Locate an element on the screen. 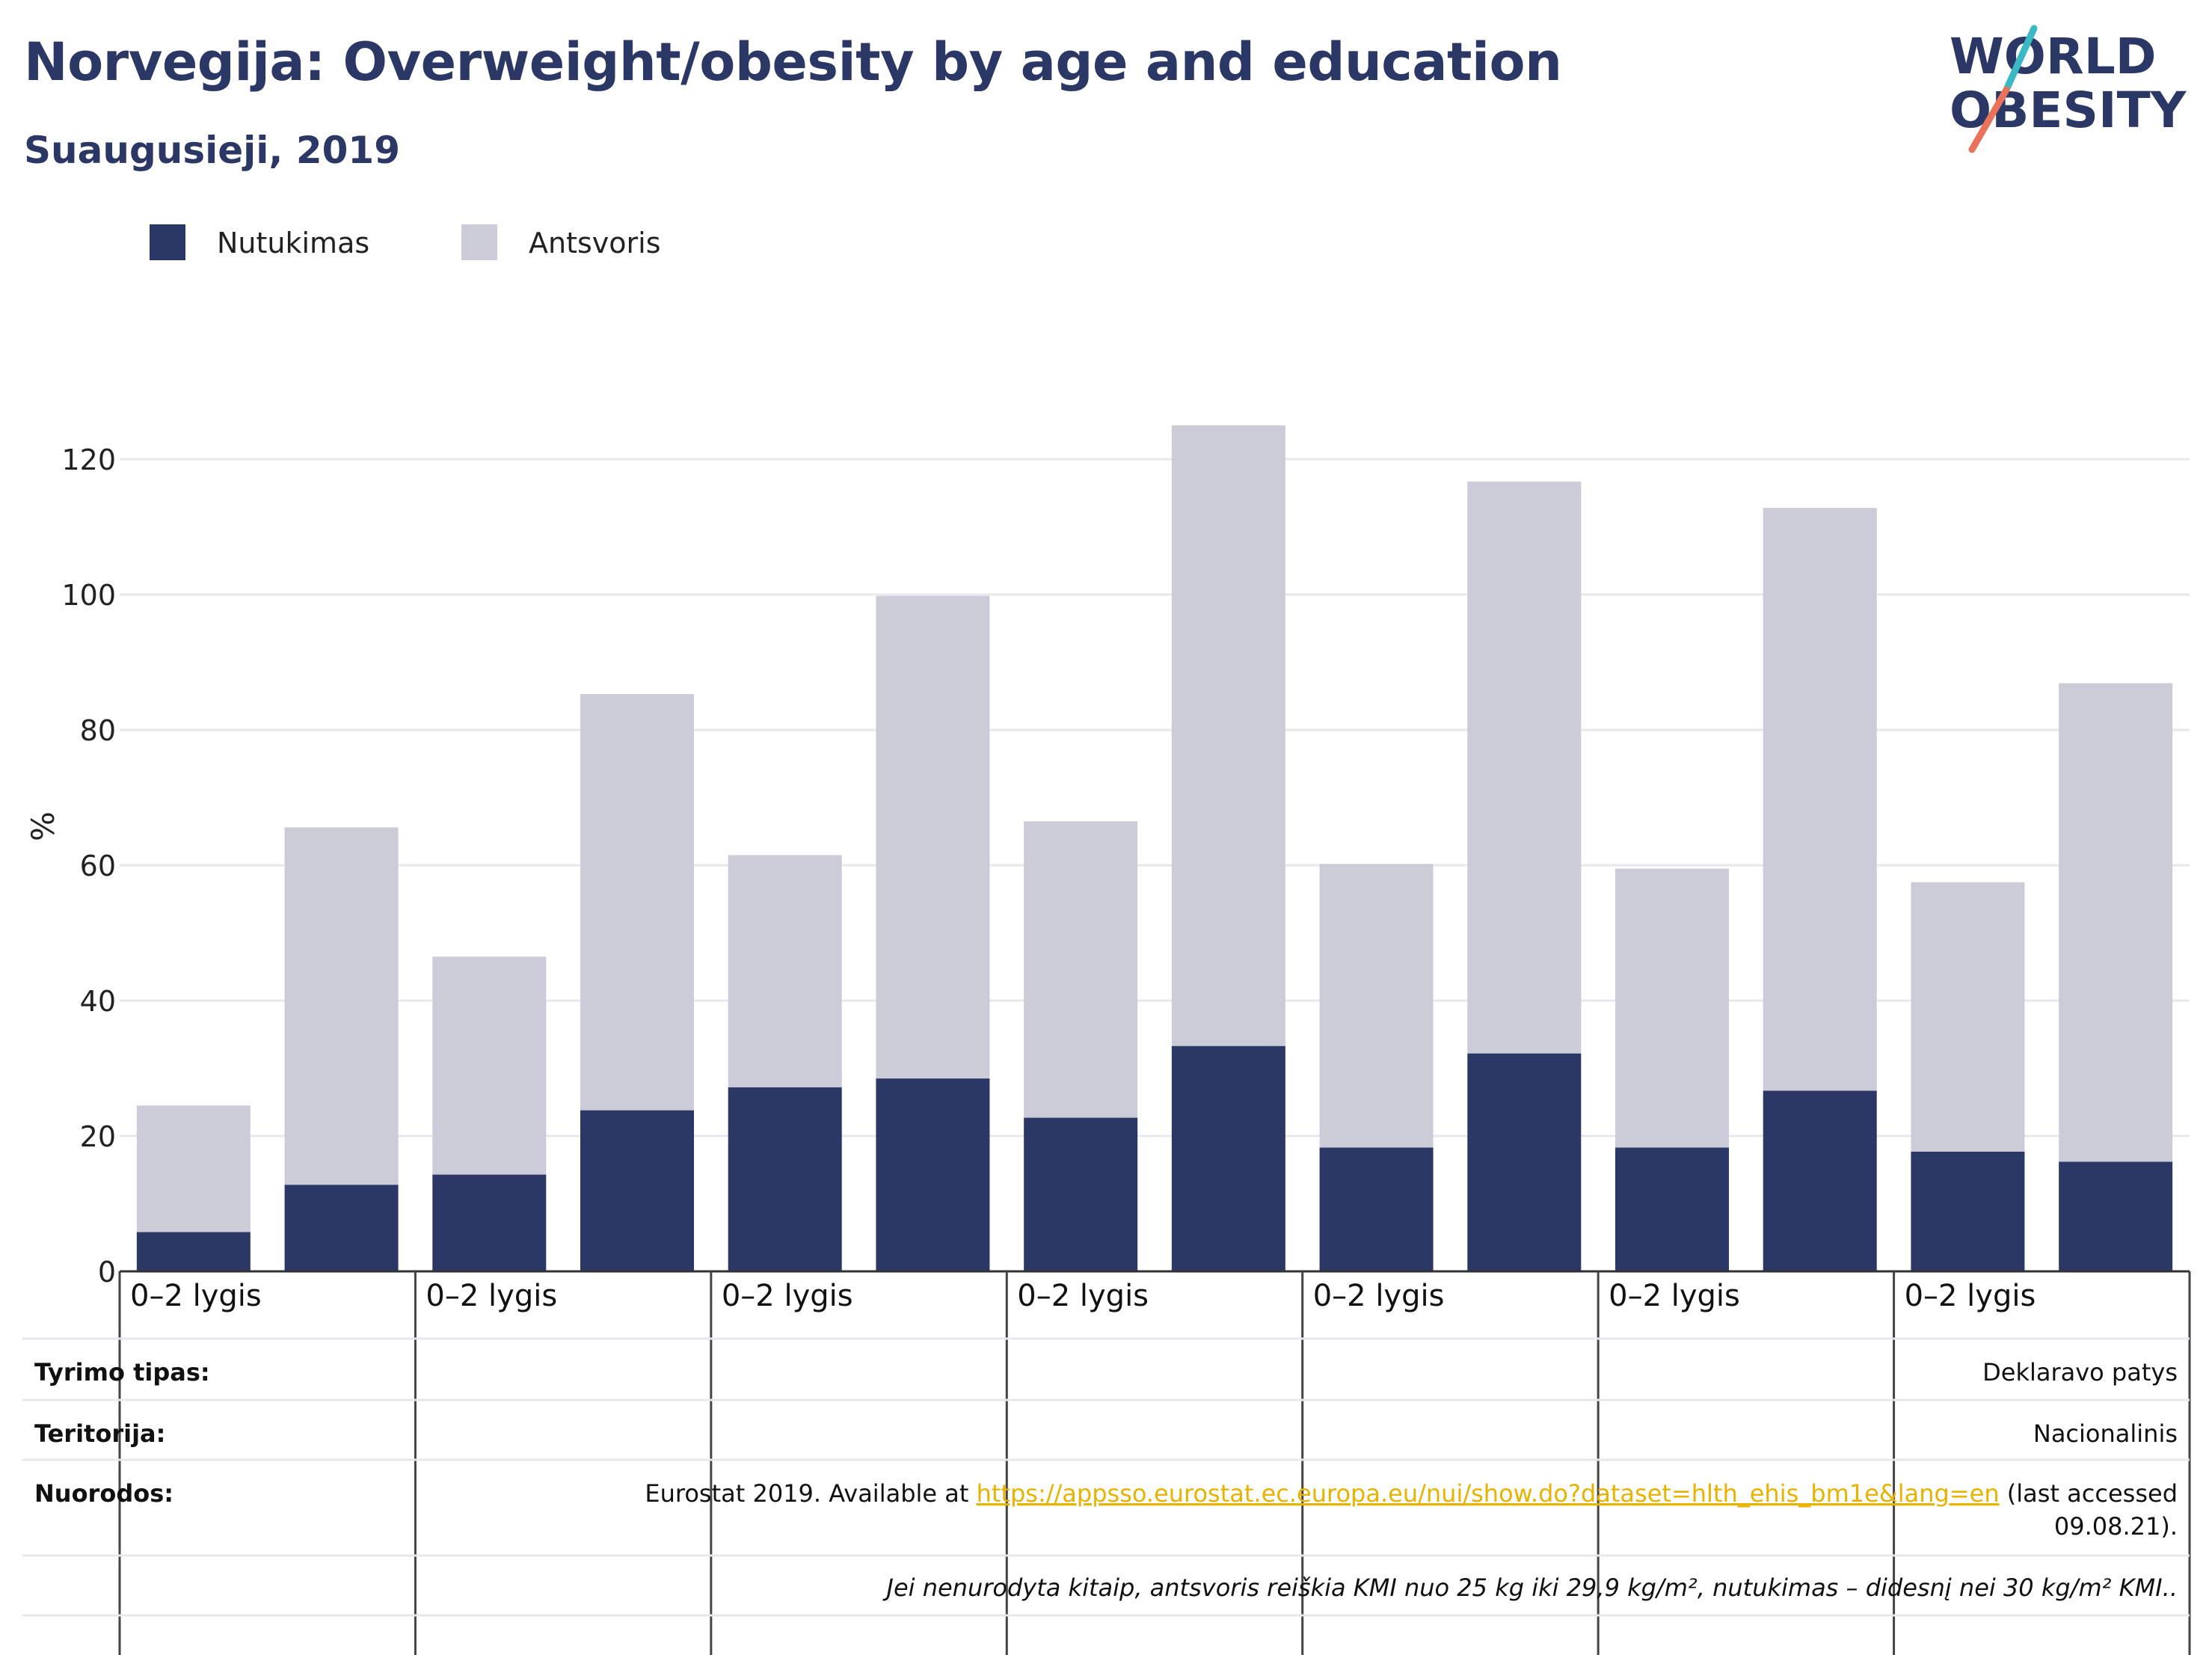  y-tick-label: 60 is located at coordinates (98, 866).